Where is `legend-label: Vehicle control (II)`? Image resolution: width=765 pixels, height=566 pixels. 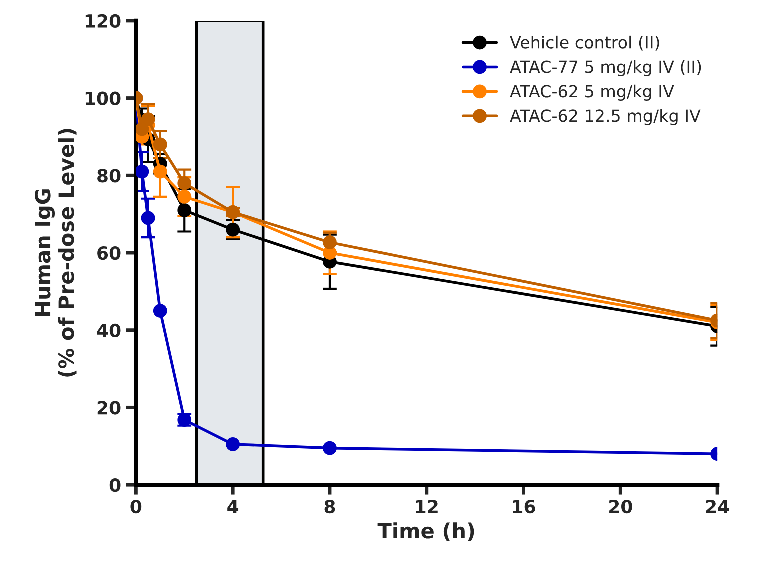
legend-label: Vehicle control (II) is located at coordinates (585, 43).